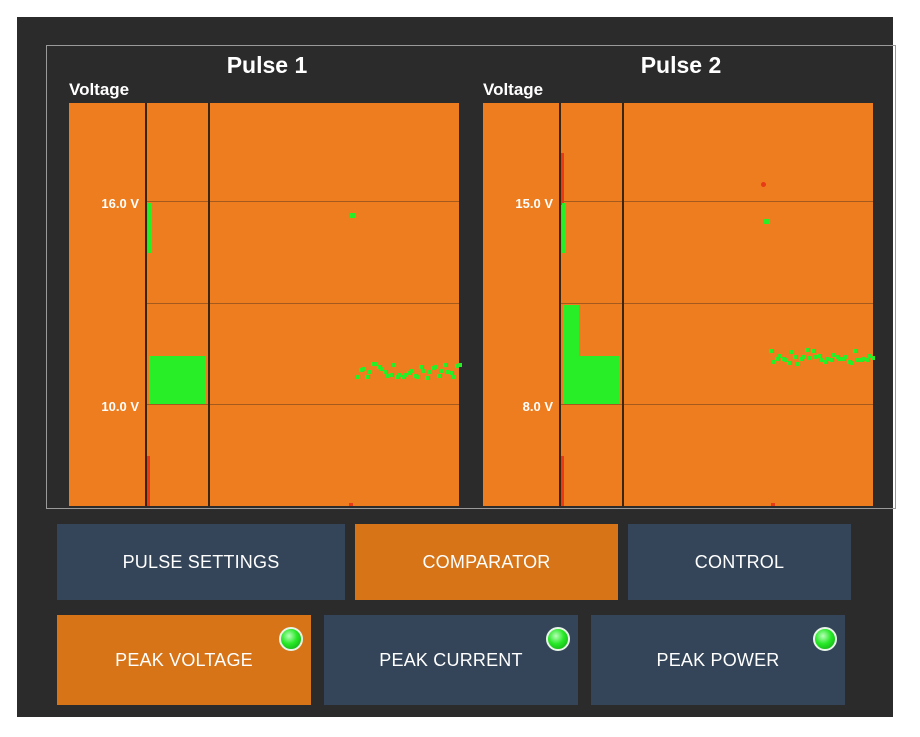 Image resolution: width=920 pixels, height=737 pixels. Describe the element at coordinates (120, 203) in the screenshot. I see `y-tick-label: 16.0 V` at that location.